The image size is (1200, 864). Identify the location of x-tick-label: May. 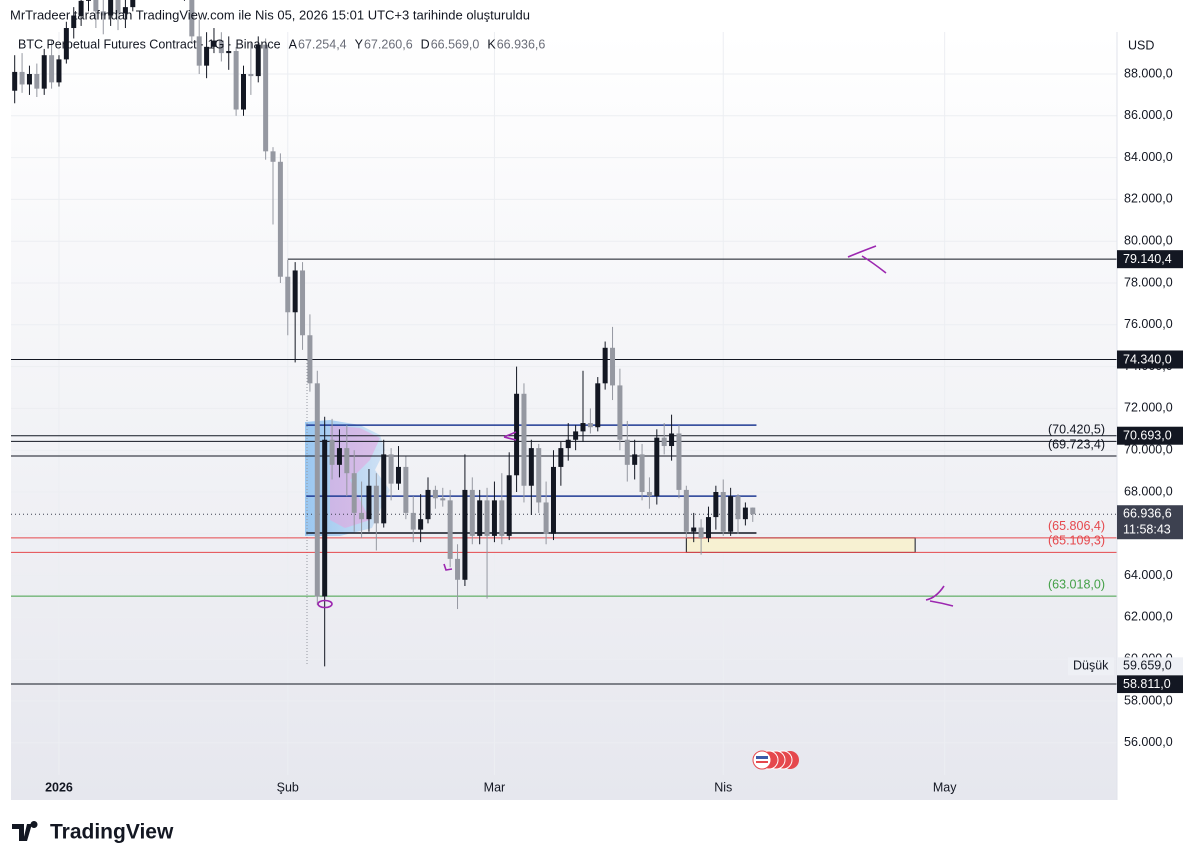
(945, 787).